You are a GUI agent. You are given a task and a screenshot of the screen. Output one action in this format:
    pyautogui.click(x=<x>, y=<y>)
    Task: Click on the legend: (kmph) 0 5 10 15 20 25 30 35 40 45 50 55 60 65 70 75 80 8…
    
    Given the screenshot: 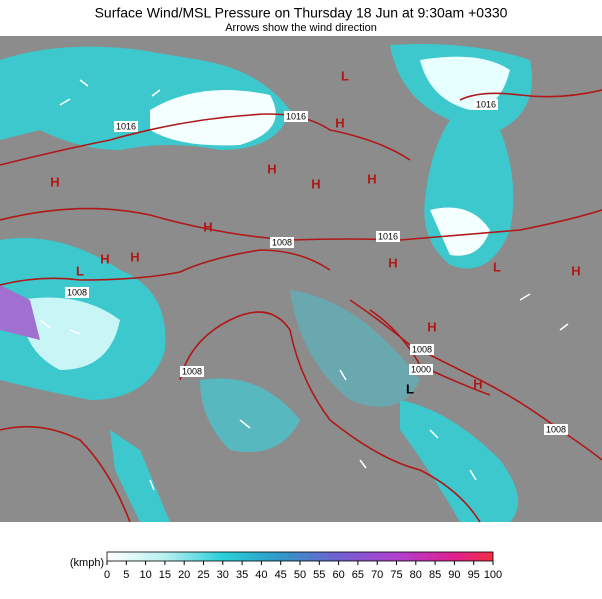 What is the action you would take?
    pyautogui.click(x=286, y=566)
    